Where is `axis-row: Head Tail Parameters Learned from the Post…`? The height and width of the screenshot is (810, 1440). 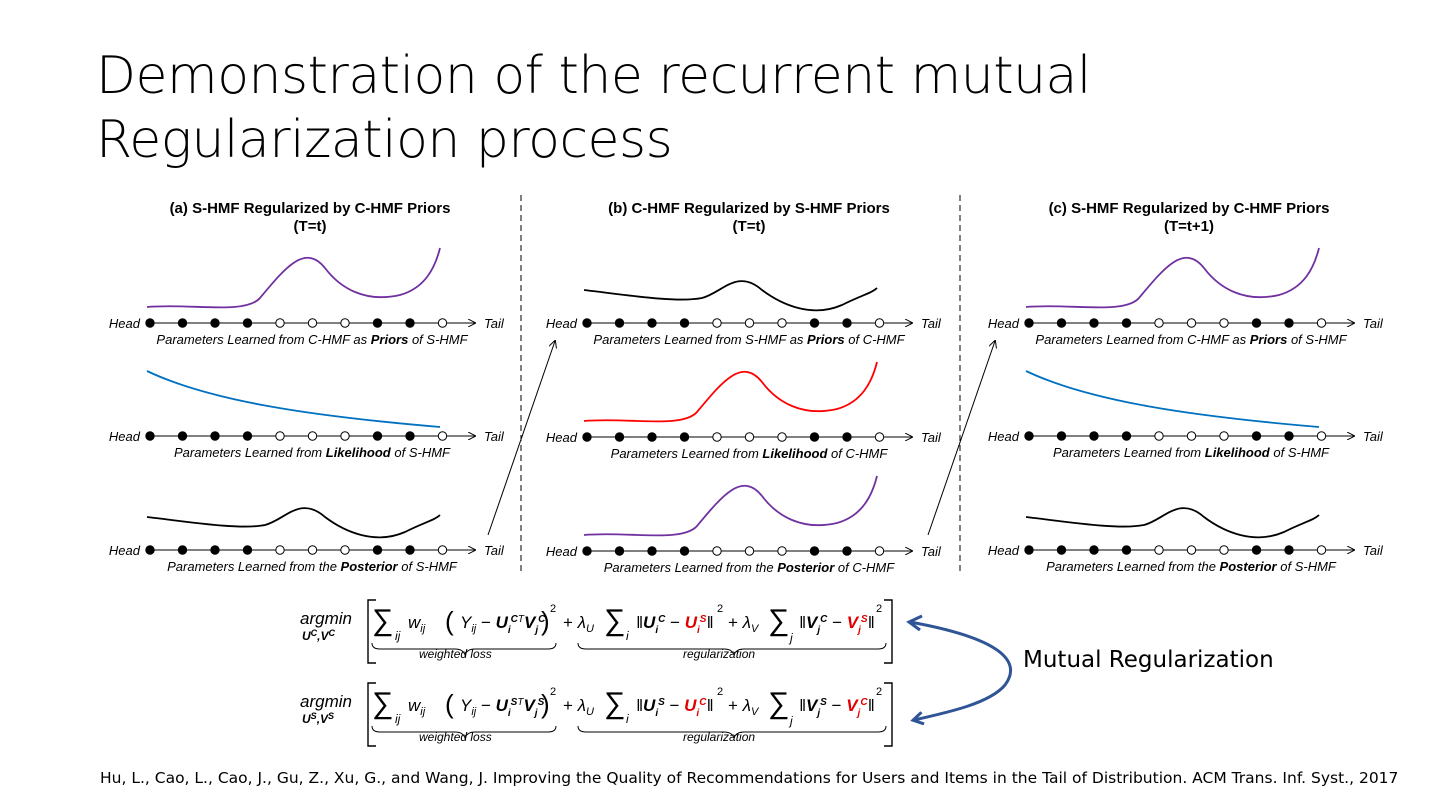
axis-row: Head Tail Parameters Learned from the Post… is located at coordinates (1186, 540).